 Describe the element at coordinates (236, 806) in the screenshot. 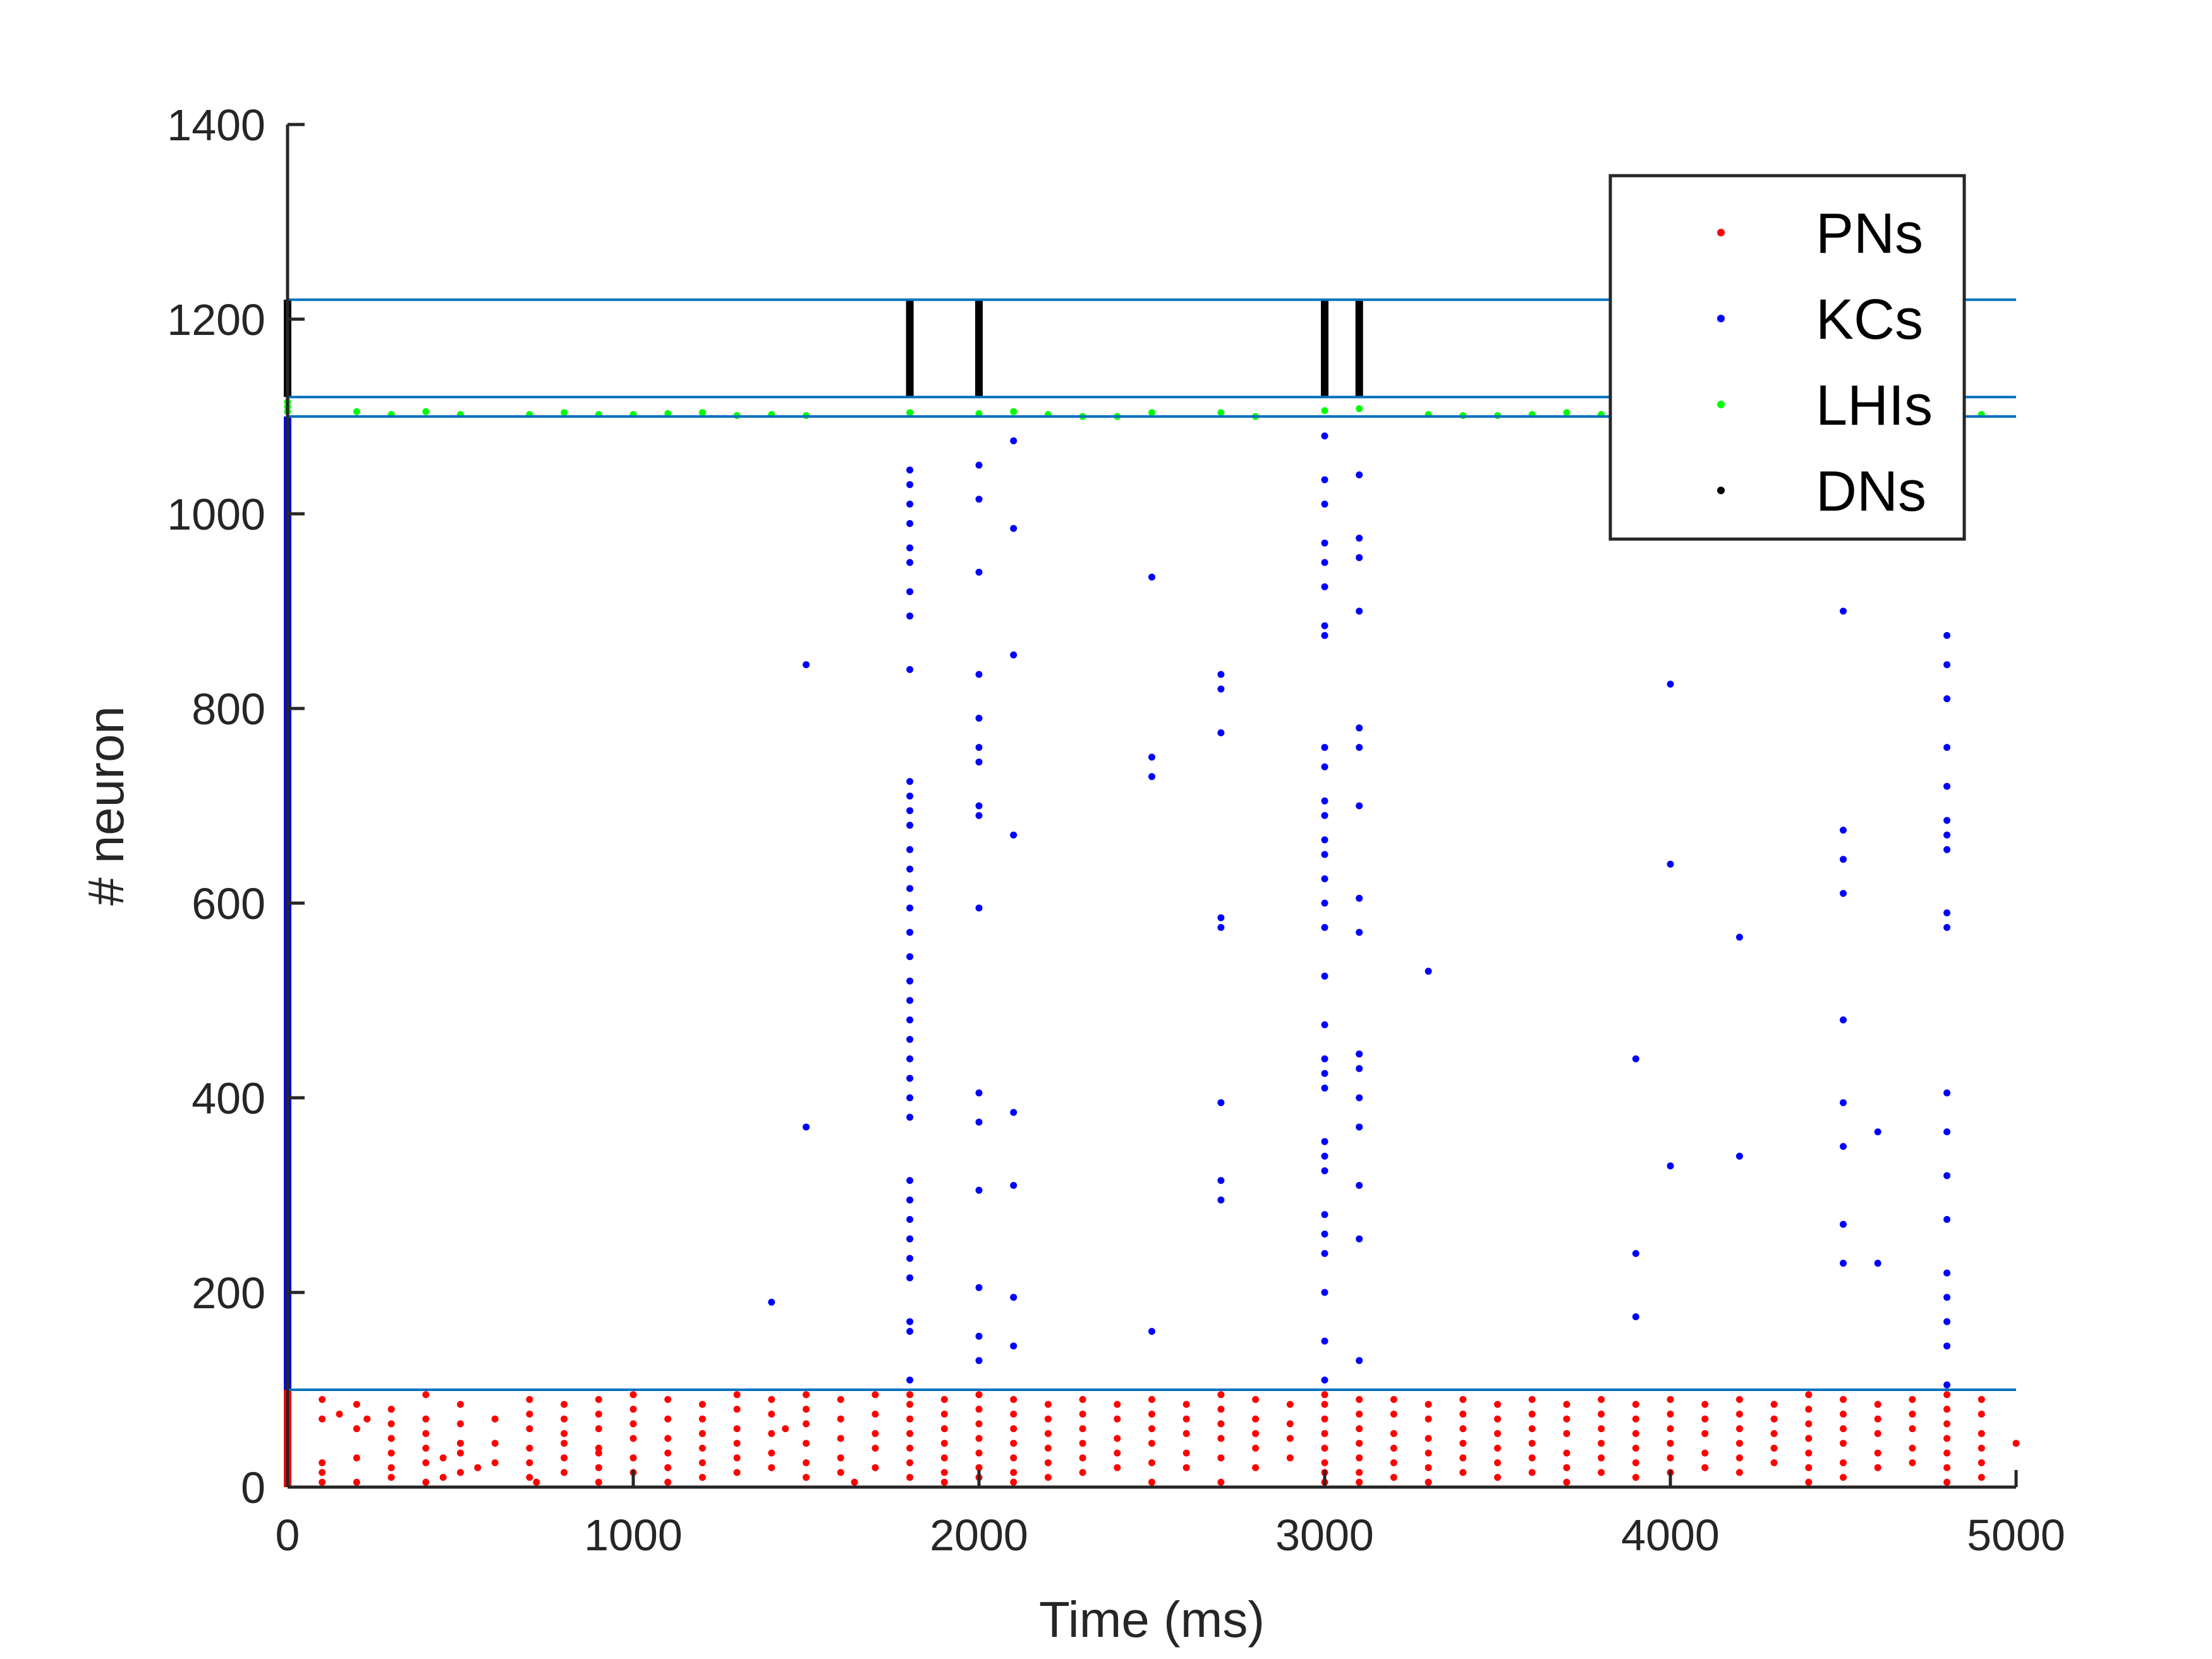

I see `y-ticks: 0 200 400 600 800 1000 1200 1400` at that location.